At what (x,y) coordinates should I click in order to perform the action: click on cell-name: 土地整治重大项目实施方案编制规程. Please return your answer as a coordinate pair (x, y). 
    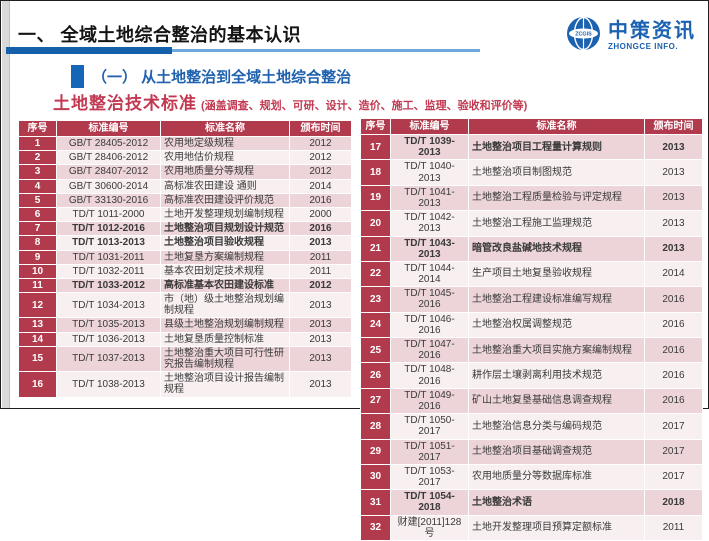
    Looking at the image, I should click on (556, 350).